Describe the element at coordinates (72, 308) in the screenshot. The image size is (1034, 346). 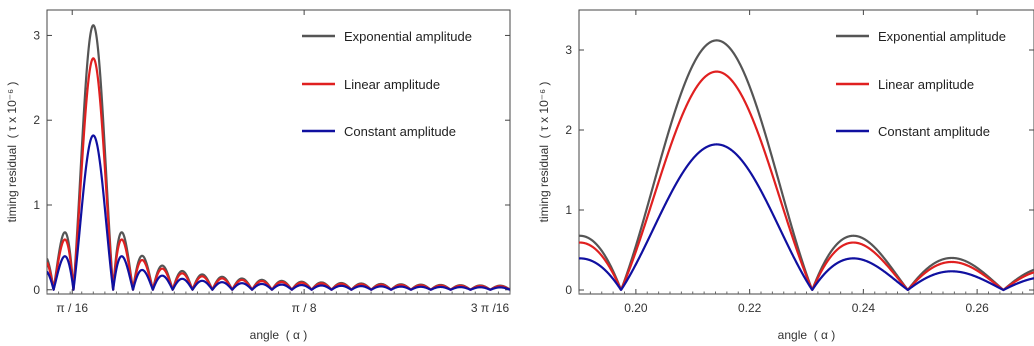
I see `x-tick-label: π / 16` at that location.